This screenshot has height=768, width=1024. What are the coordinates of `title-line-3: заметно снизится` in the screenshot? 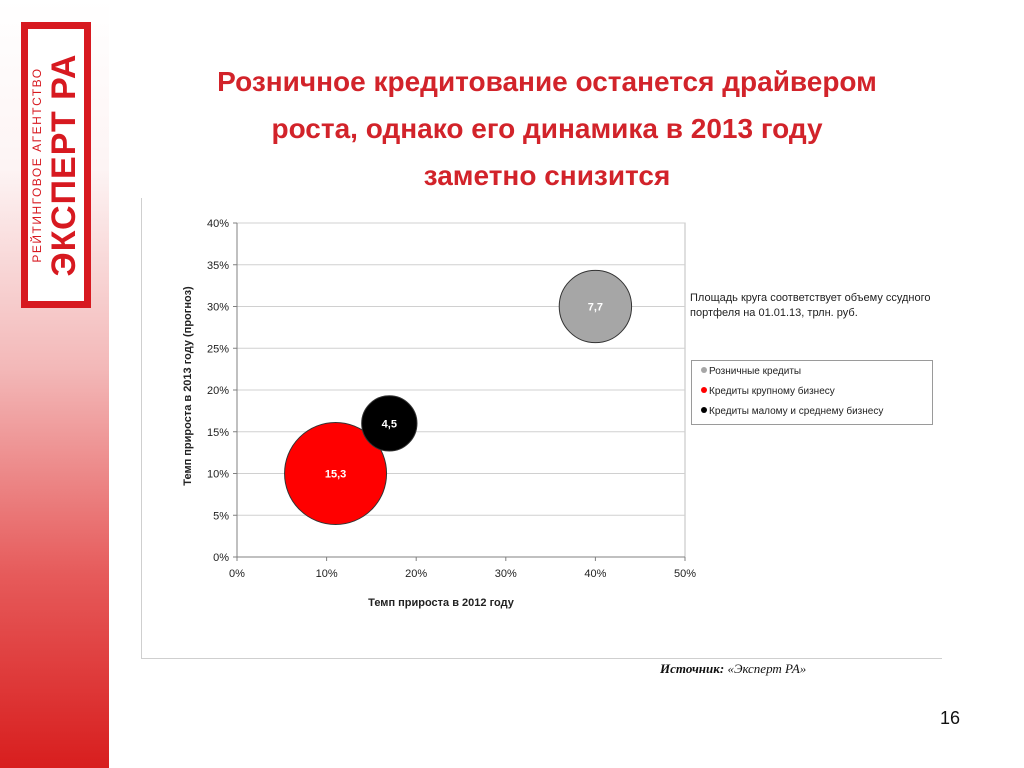 It's located at (547, 175).